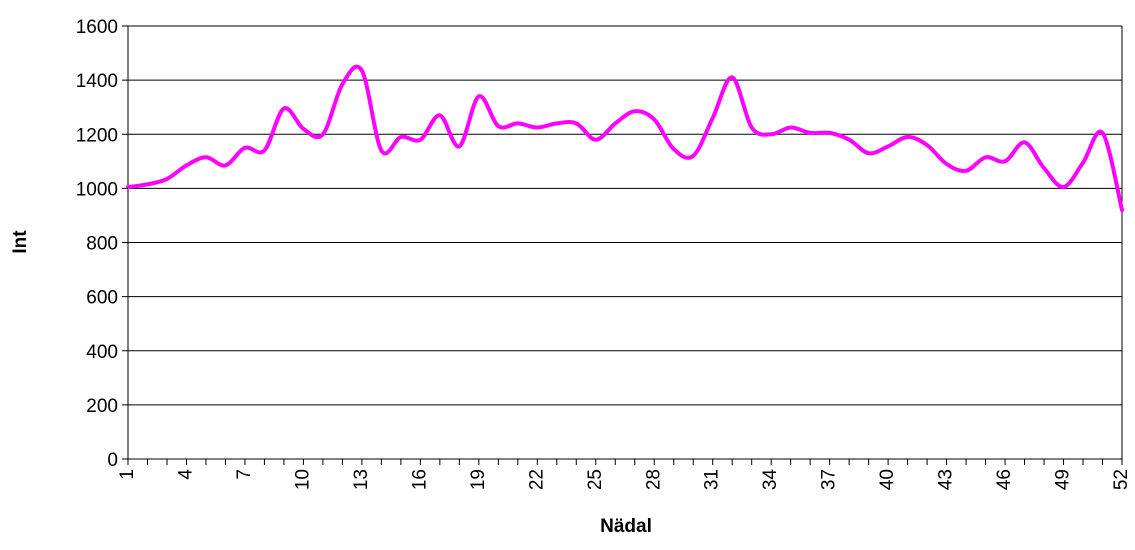  What do you see at coordinates (102, 406) in the screenshot?
I see `y-tick-label: 200` at bounding box center [102, 406].